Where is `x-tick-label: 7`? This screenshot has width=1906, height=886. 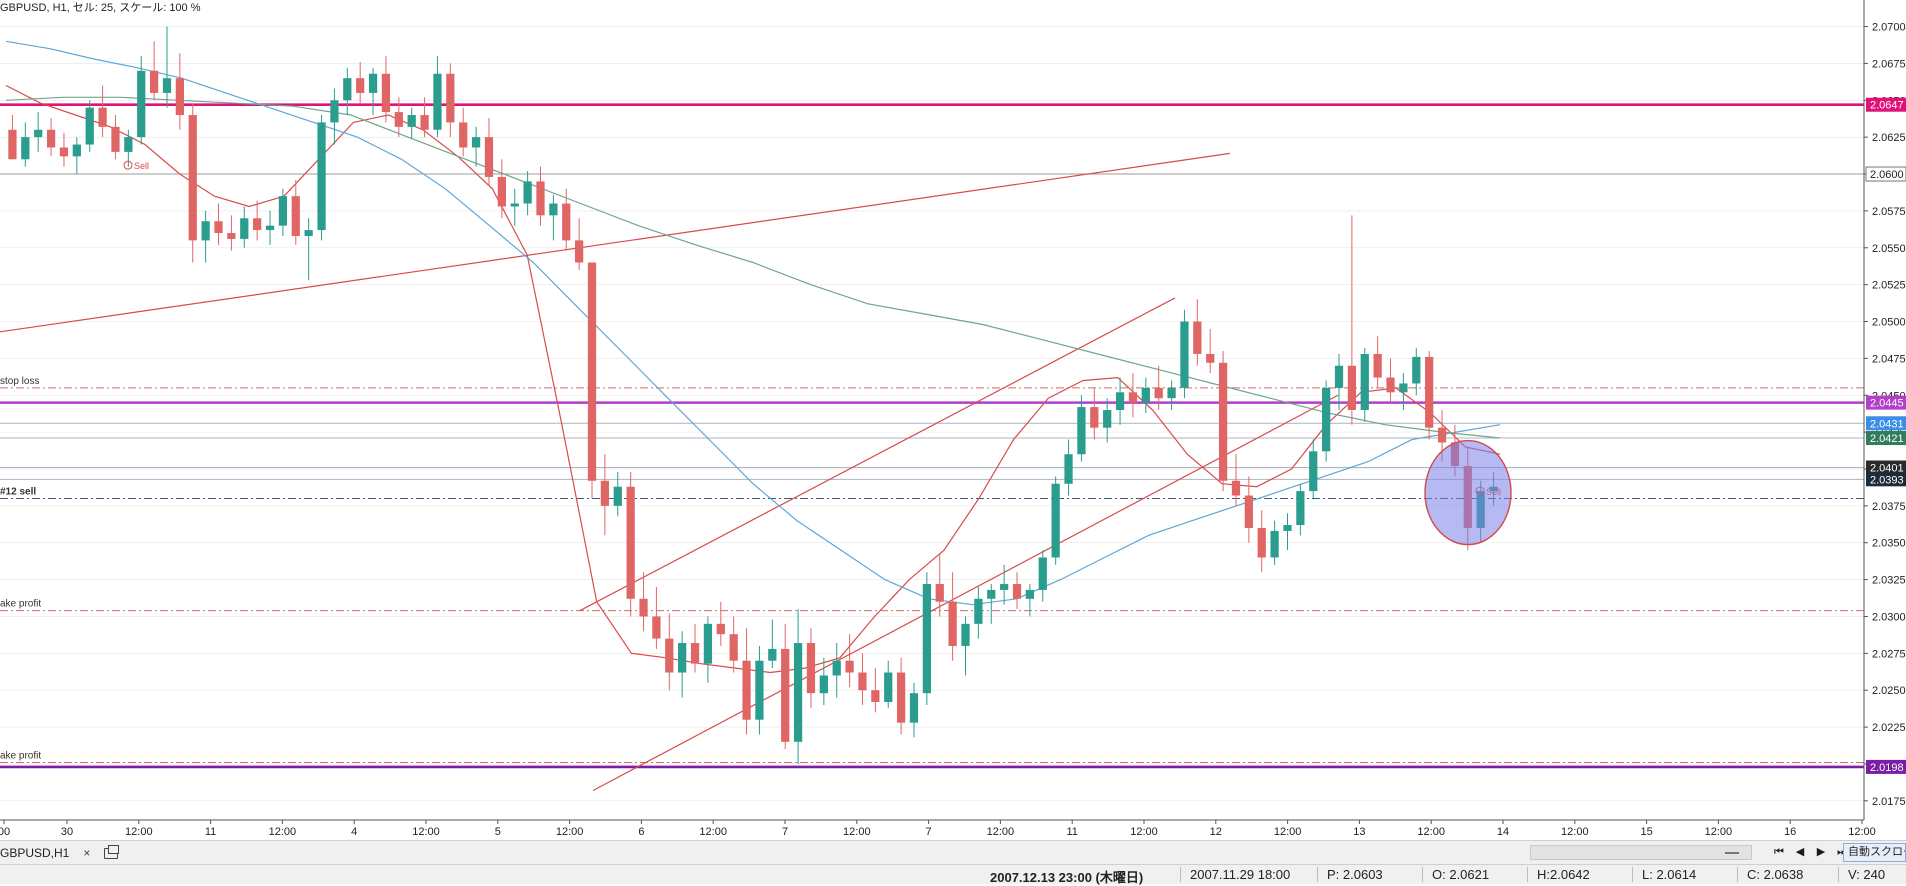
x-tick-label: 7 is located at coordinates (785, 832).